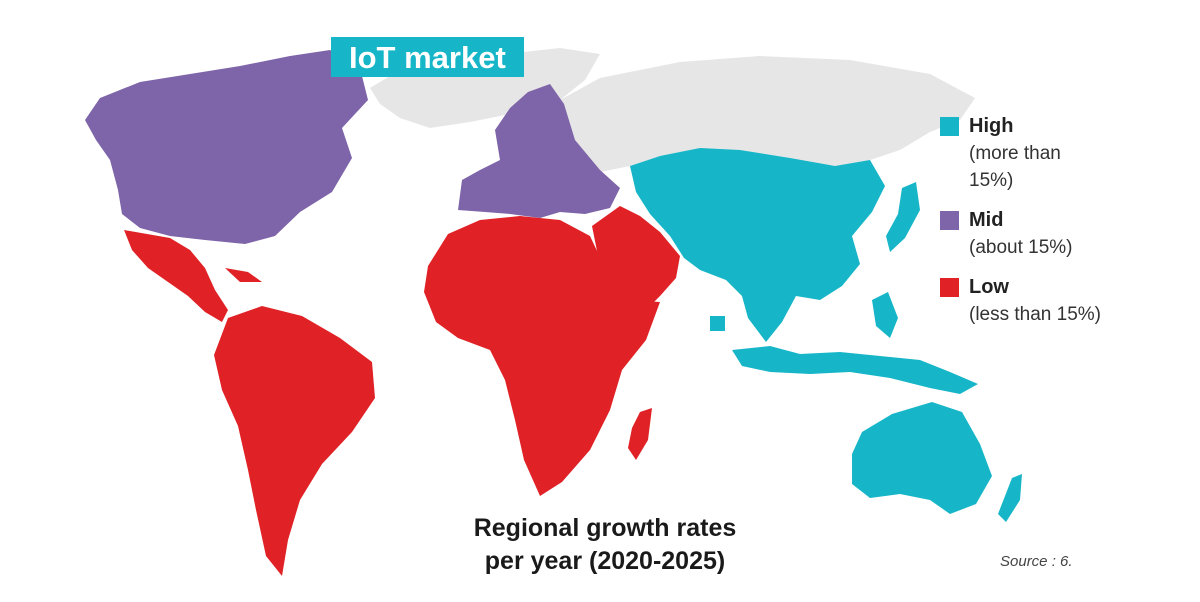 This screenshot has width=1200, height=602. What do you see at coordinates (1010, 498) in the screenshot?
I see `region-new-zealand` at bounding box center [1010, 498].